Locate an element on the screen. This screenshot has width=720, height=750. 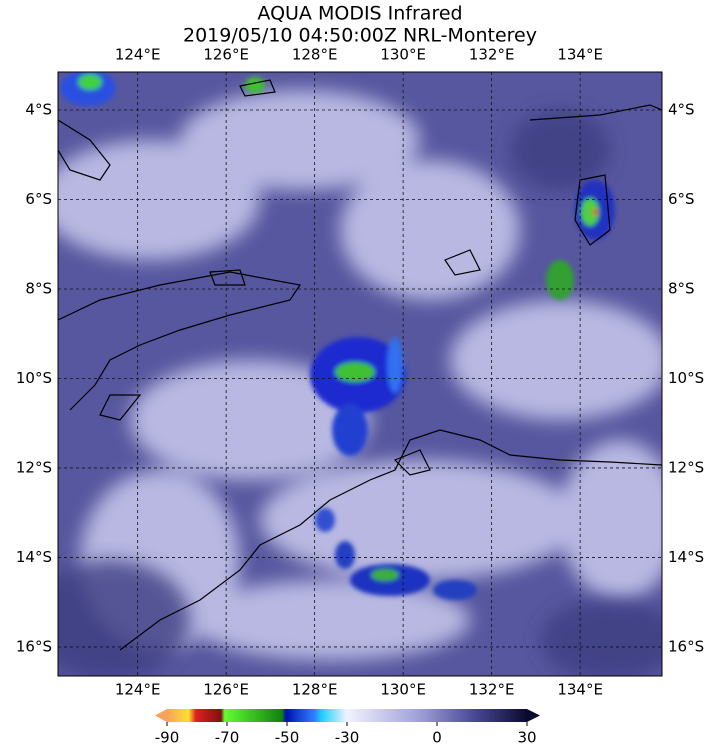
title: AQUA MODIS Infrared is located at coordinates (359, 14).